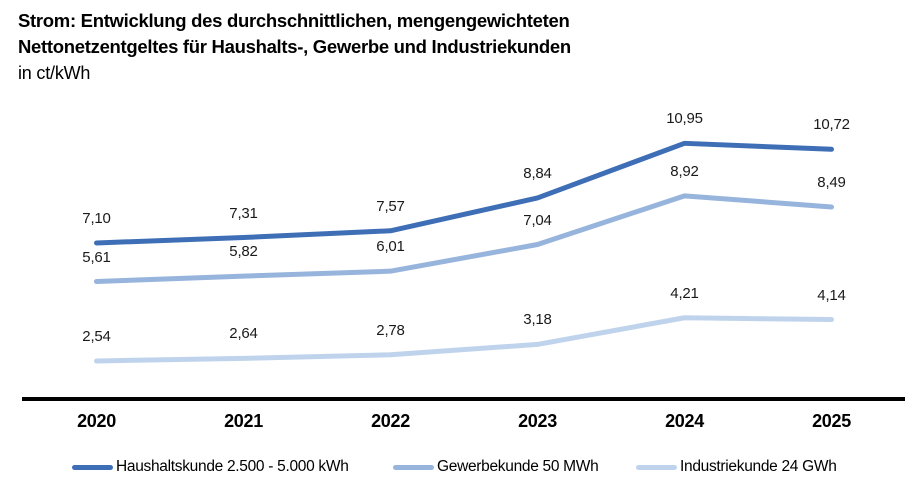 The image size is (919, 499). What do you see at coordinates (96, 257) in the screenshot?
I see `data-label: 5,61` at bounding box center [96, 257].